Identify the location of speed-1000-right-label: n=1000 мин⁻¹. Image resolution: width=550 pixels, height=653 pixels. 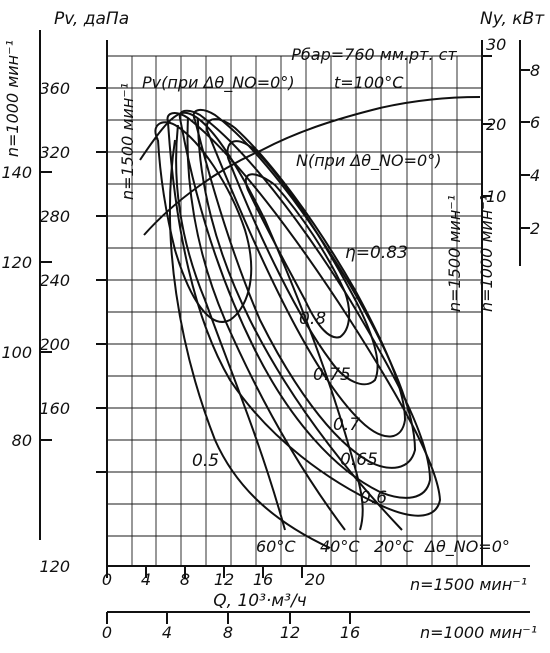
(486, 253).